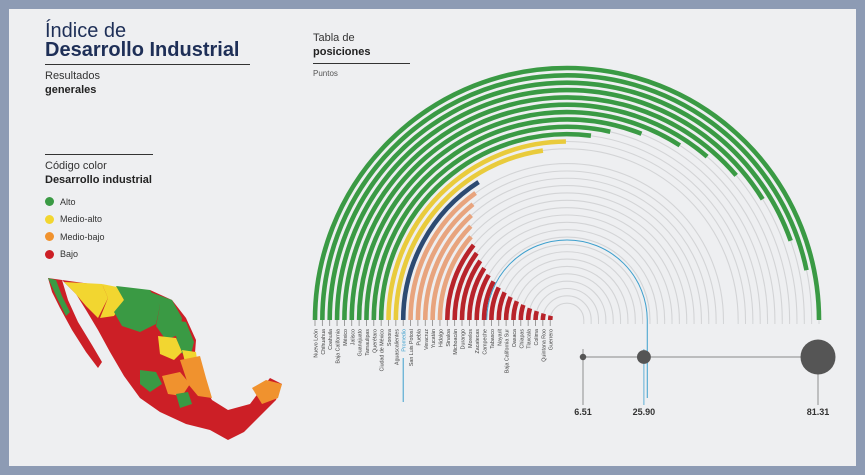 The image size is (865, 475). What do you see at coordinates (375, 341) in the screenshot?
I see `state-name: Querétaro` at bounding box center [375, 341].